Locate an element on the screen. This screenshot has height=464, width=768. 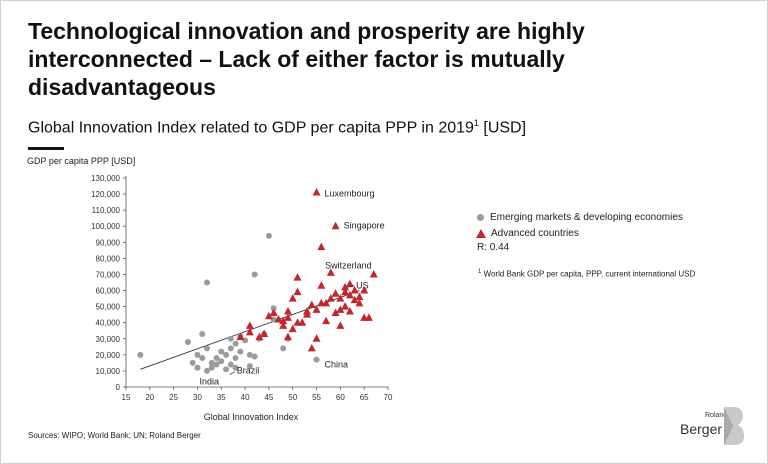
annotation-line is located at coordinates (232, 373).